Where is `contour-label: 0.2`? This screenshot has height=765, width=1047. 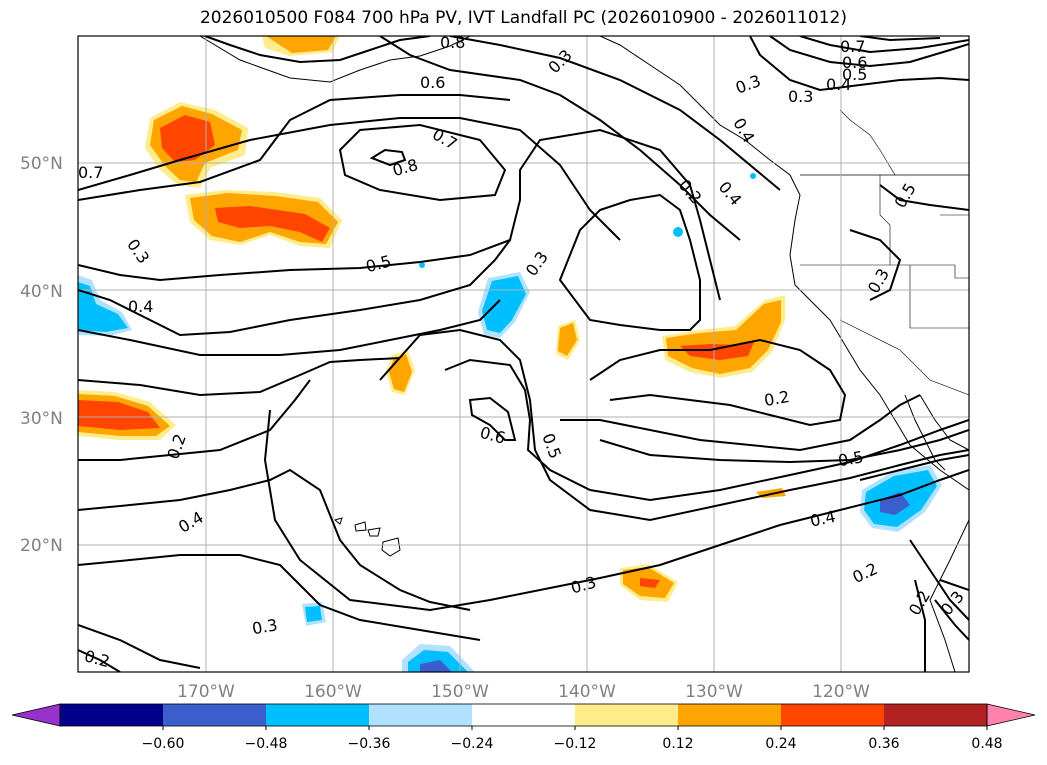 contour-label: 0.2 is located at coordinates (777, 398).